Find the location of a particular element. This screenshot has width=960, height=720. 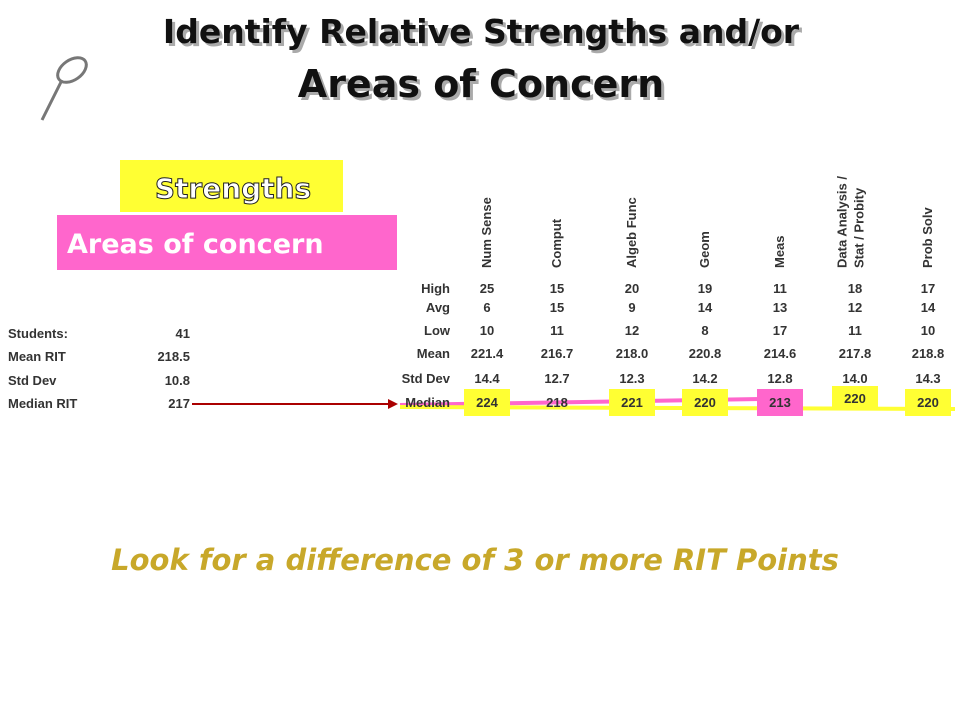

row-label: Low is located at coordinates (437, 330).